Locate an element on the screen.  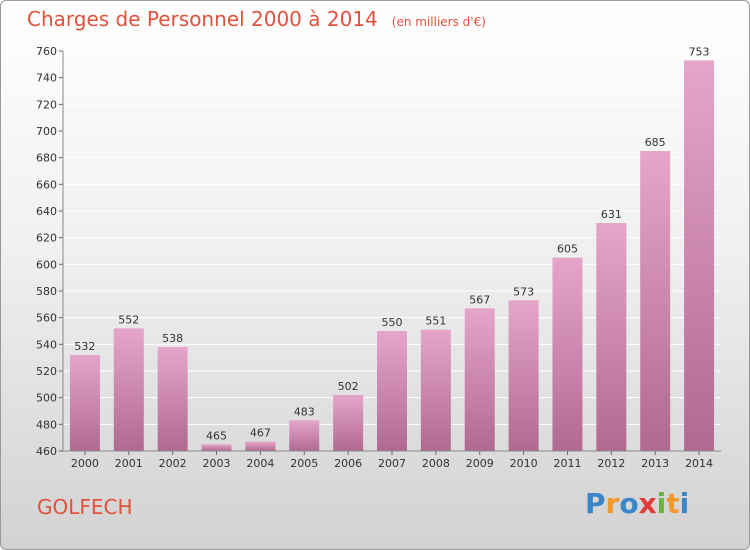
x-tick-label: 2009 is located at coordinates (480, 463).